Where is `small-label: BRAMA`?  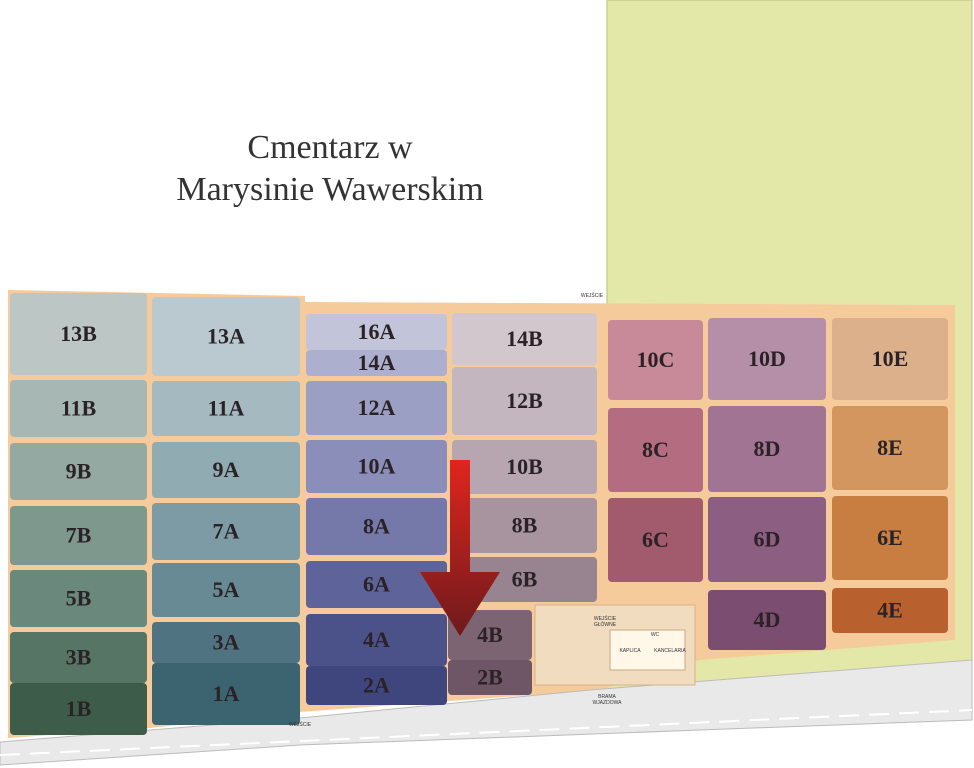
small-label: BRAMA is located at coordinates (607, 697).